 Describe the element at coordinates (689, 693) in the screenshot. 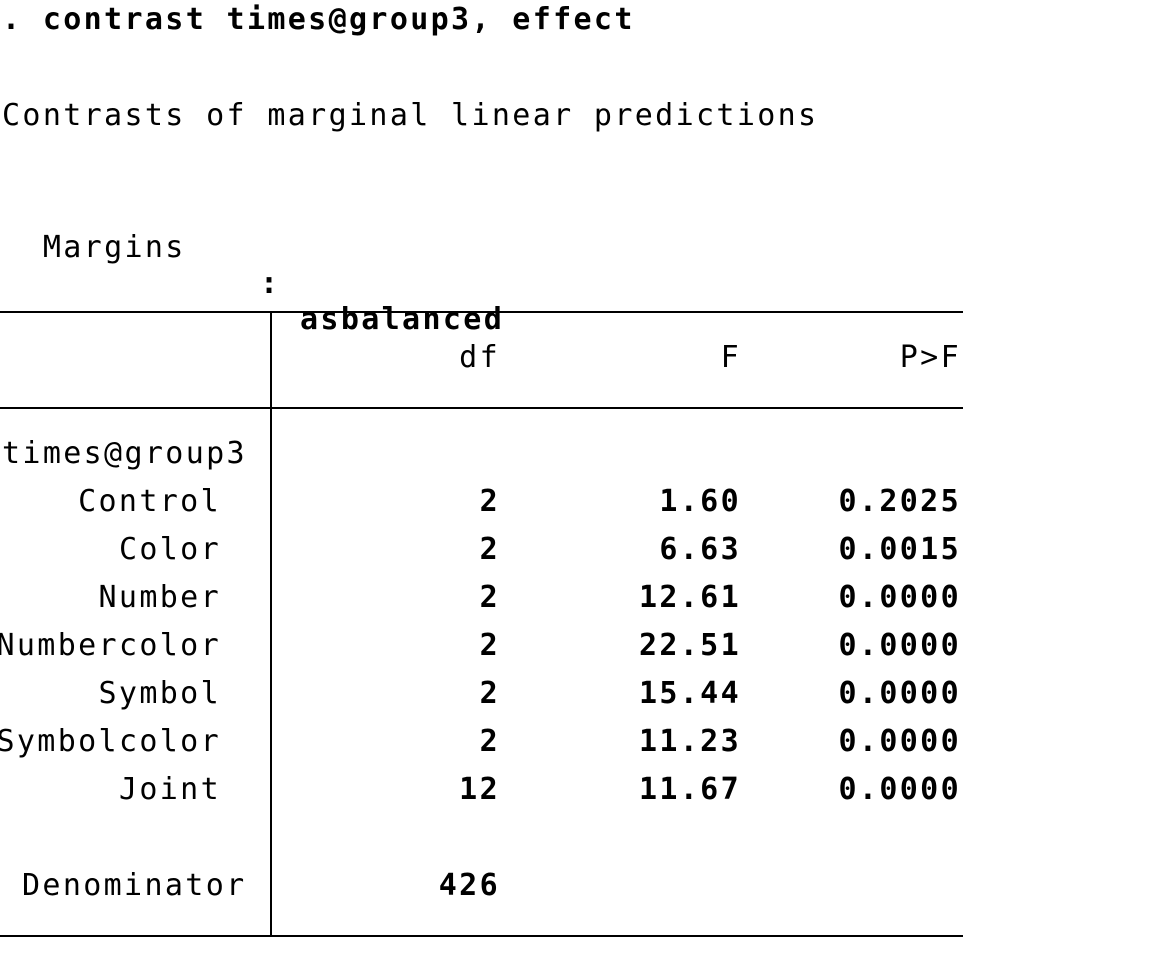

I see `row-f: 15.44` at that location.